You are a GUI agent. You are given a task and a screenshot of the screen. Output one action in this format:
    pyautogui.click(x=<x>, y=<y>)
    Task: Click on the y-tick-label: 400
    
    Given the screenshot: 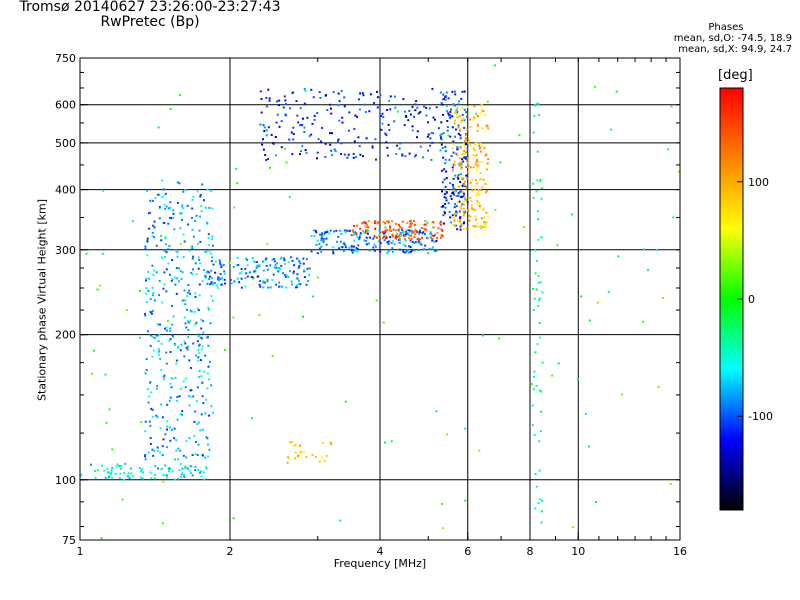 What is the action you would take?
    pyautogui.click(x=65, y=190)
    